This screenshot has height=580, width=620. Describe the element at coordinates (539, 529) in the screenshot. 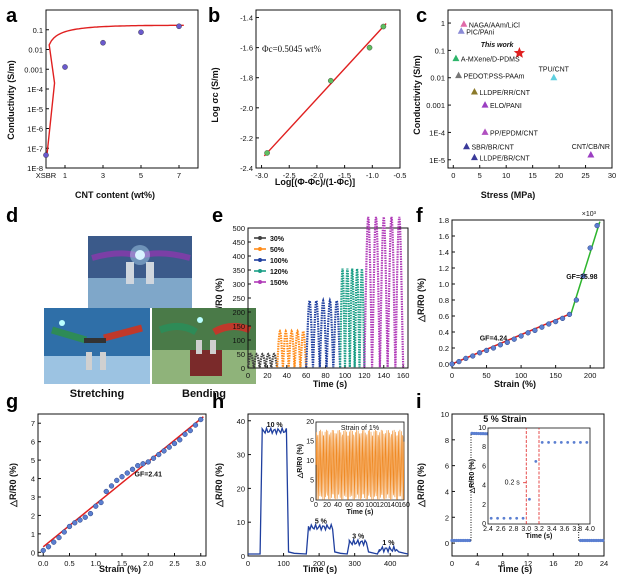

I see `i-inset-xtick-label: 3.2` at that location.